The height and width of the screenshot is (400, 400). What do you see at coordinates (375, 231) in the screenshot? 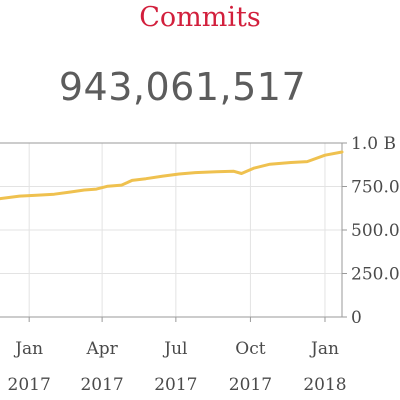
I see `y-tick-label: 500.0` at bounding box center [375, 231].